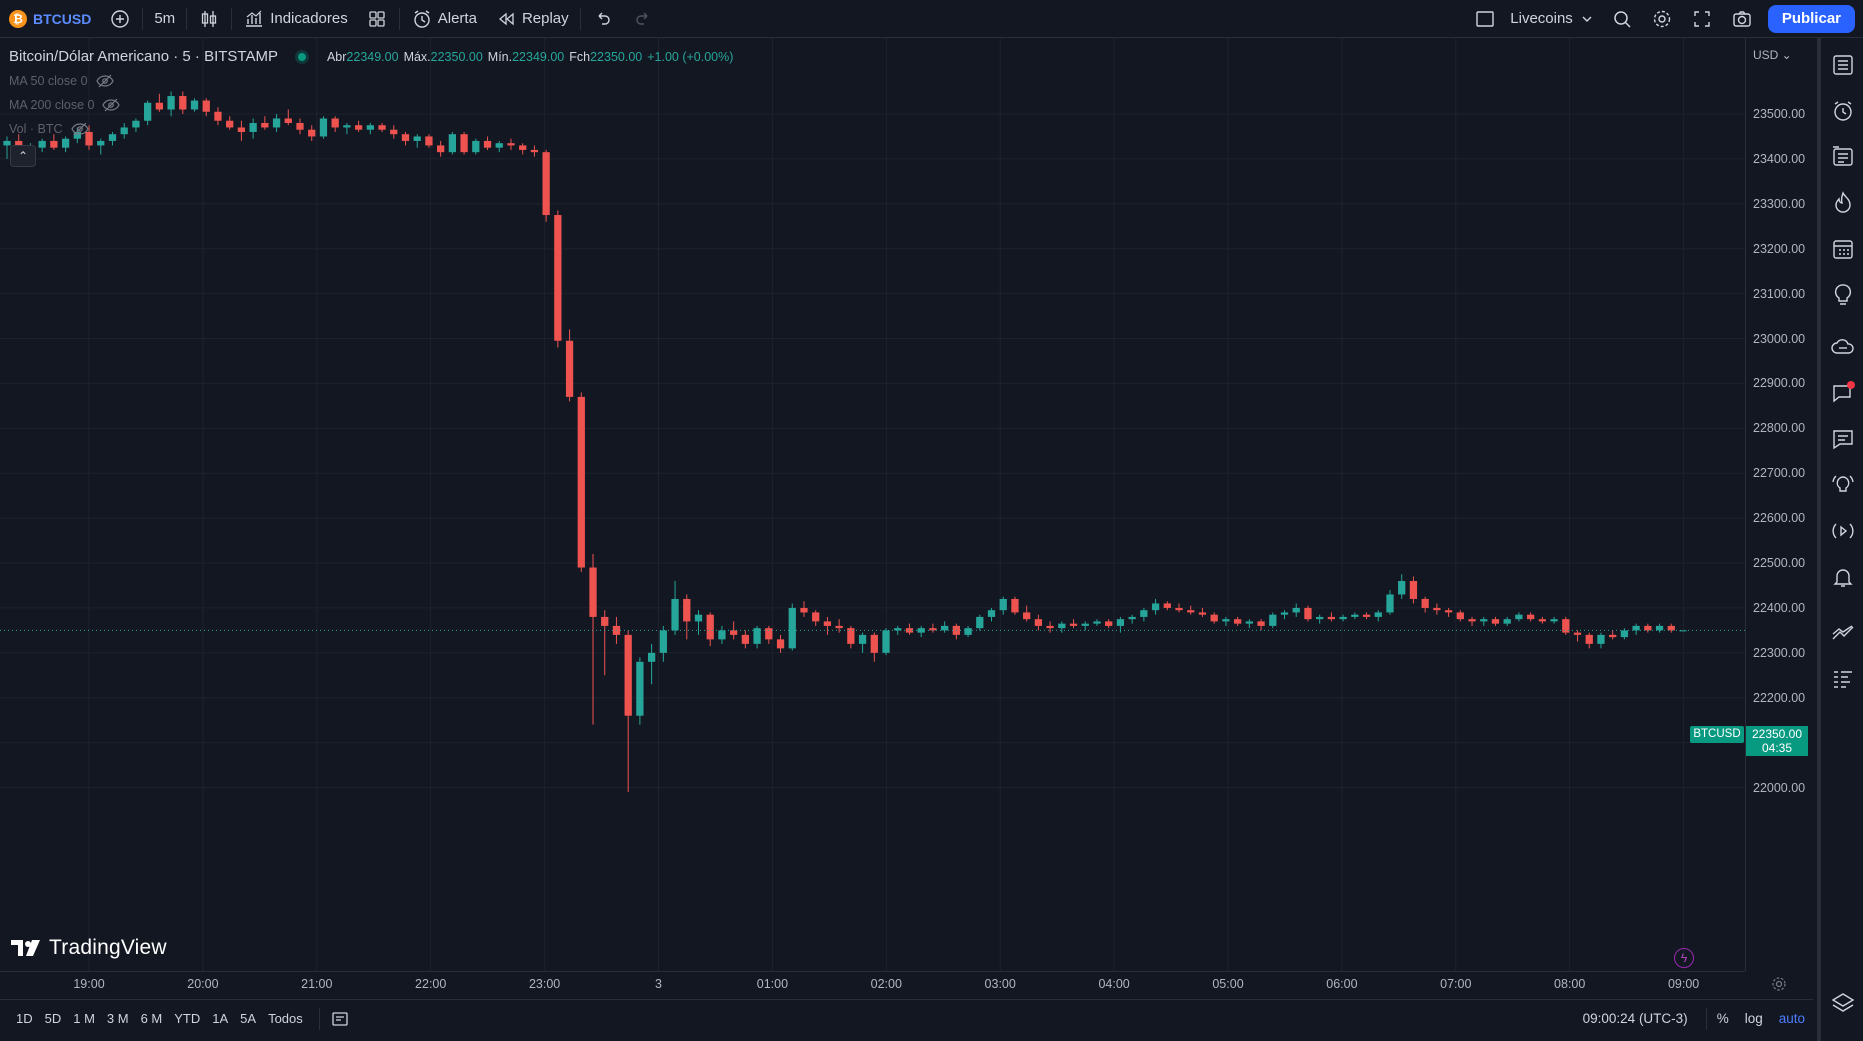  I want to click on redo-button, so click(643, 19).